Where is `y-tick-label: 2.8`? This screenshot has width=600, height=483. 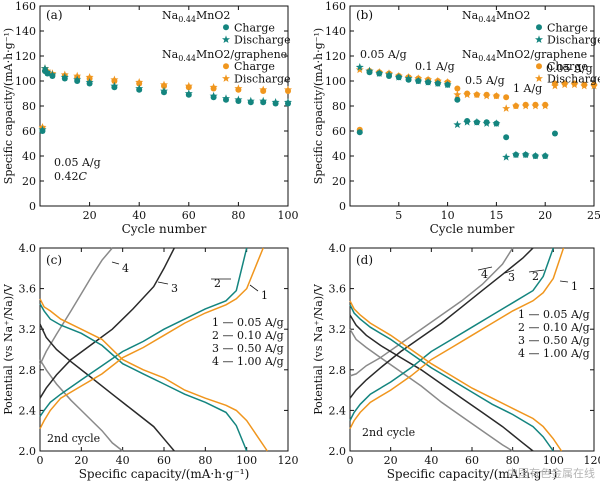
y-tick-label: 2.8 is located at coordinates (338, 370).